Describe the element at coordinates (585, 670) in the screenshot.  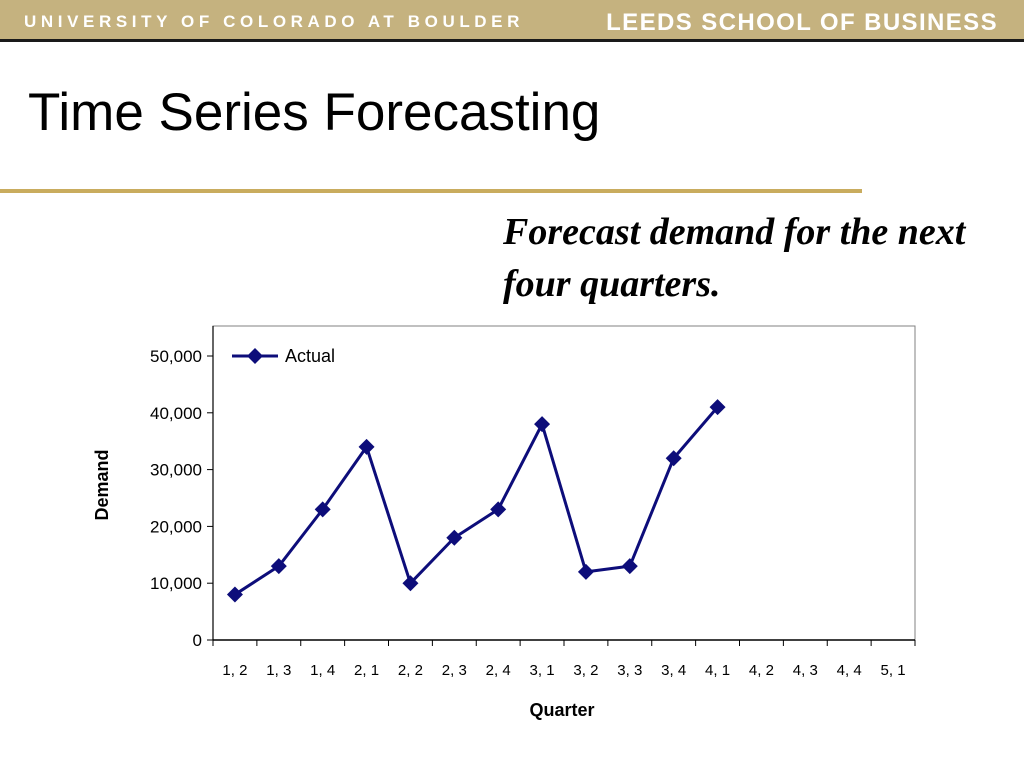
I see `x-tick-label: 3, 2` at that location.